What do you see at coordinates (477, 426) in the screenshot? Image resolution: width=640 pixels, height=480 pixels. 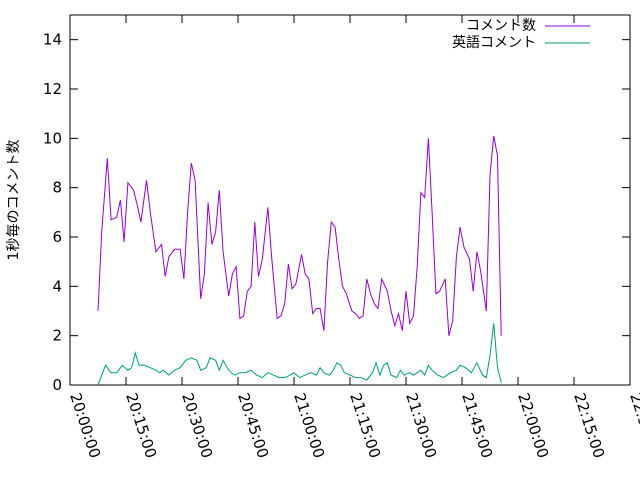 I see `x-tick-label: 21:45:00` at bounding box center [477, 426].